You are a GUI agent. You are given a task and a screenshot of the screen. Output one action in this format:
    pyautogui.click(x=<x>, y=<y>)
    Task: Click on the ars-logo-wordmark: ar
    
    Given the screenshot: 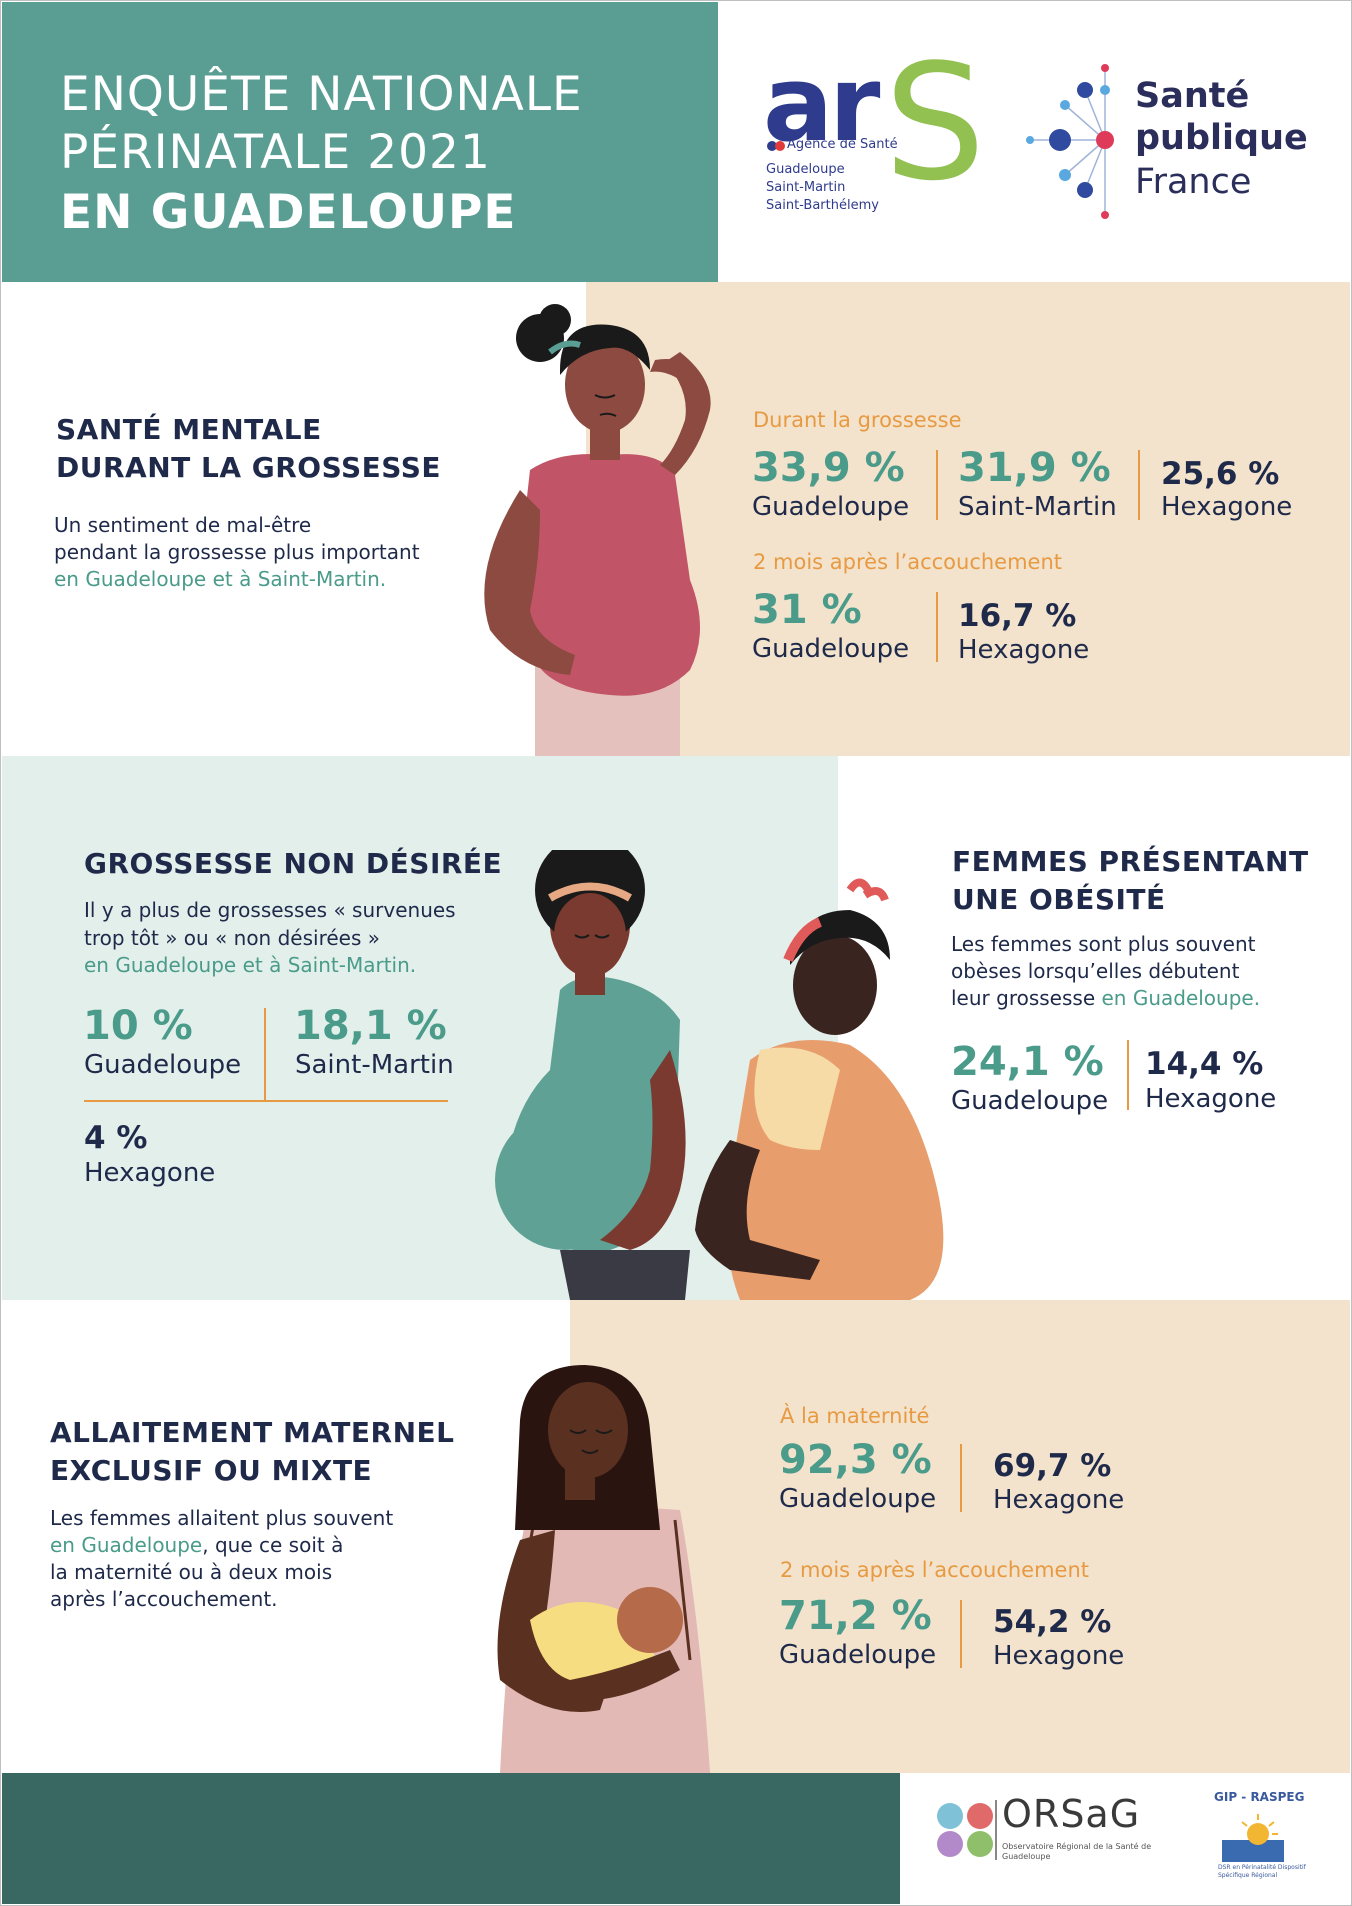 What is the action you would take?
    pyautogui.click(x=821, y=104)
    